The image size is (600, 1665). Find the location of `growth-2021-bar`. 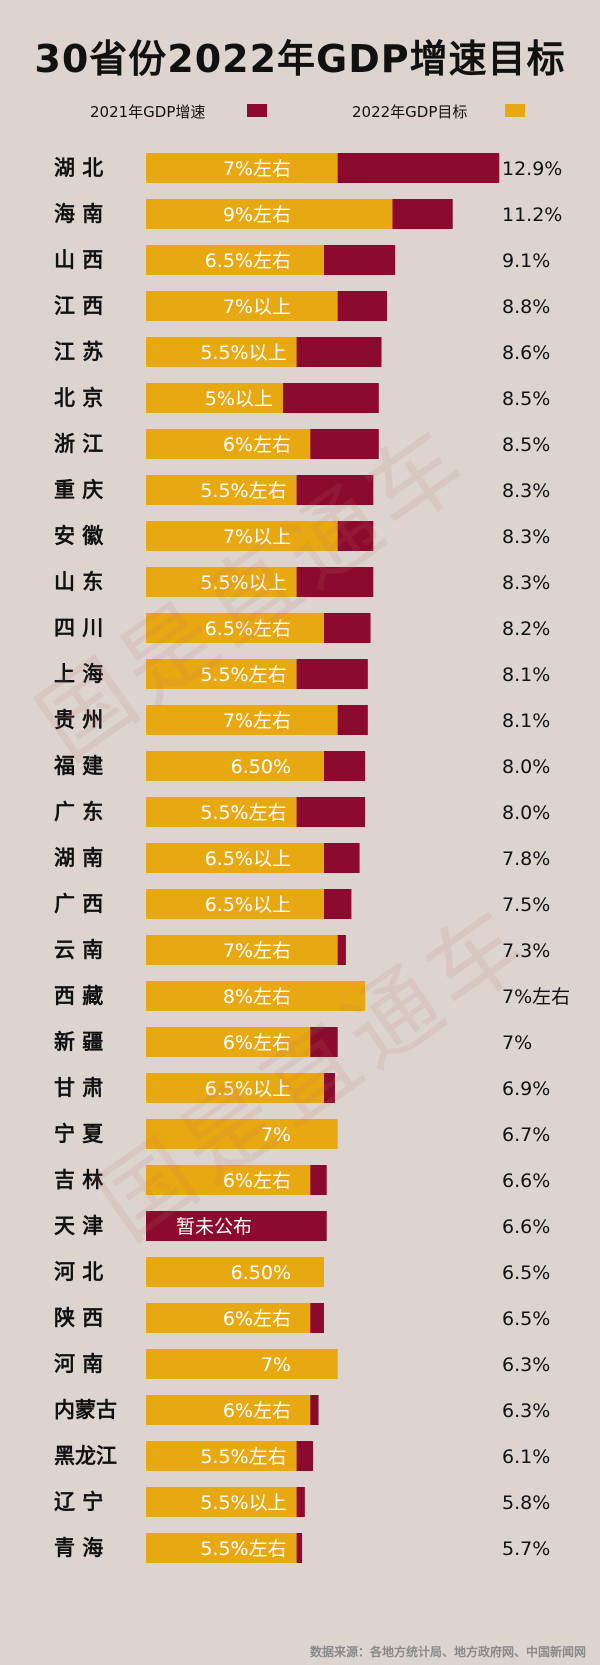

growth-2021-bar is located at coordinates (236, 1226).